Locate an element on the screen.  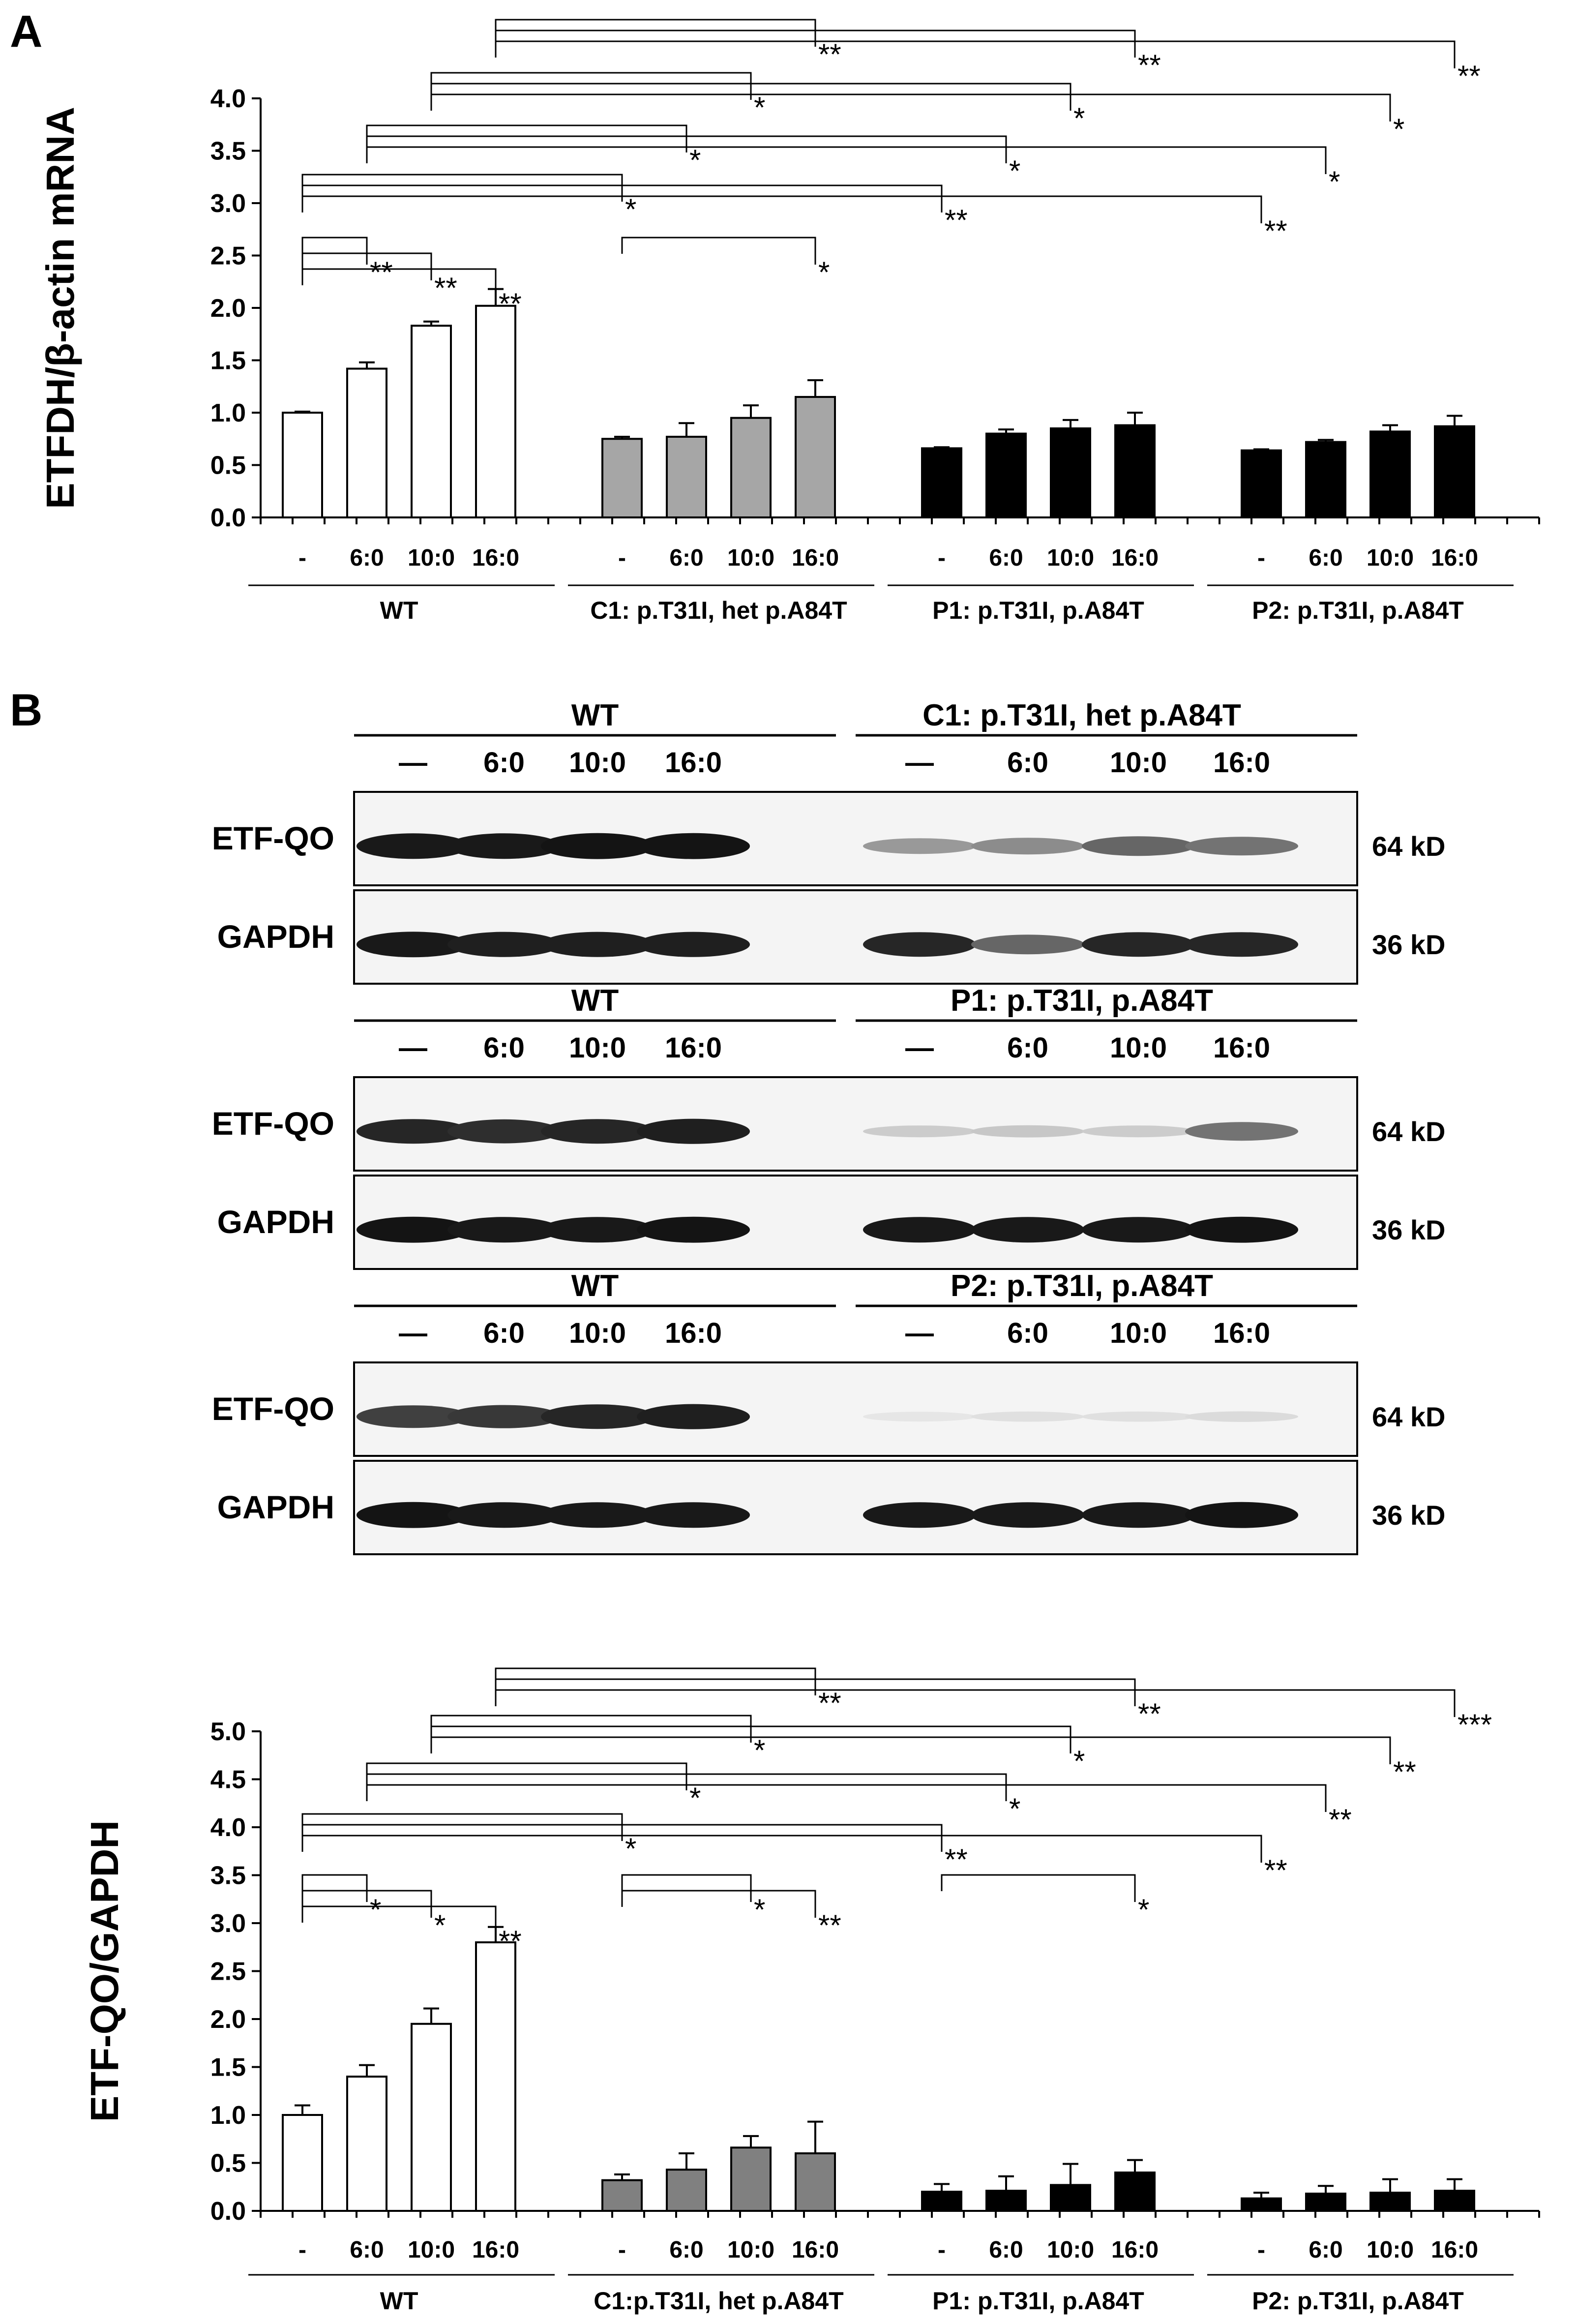
y-tick-label: 1.0 is located at coordinates (228, 2115).